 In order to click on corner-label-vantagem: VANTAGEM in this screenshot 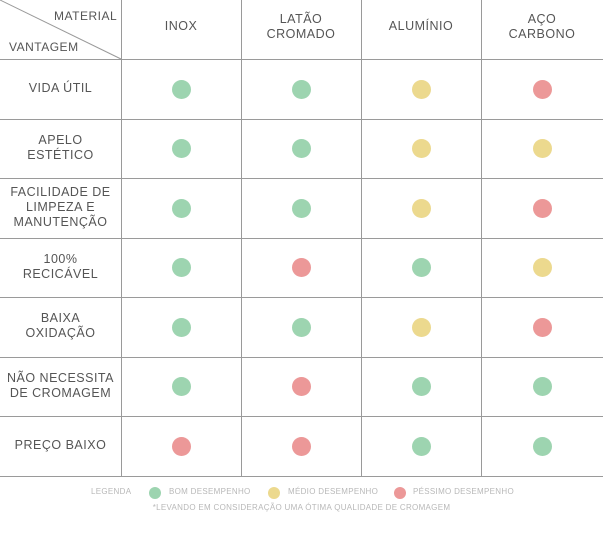, I will do `click(44, 47)`.